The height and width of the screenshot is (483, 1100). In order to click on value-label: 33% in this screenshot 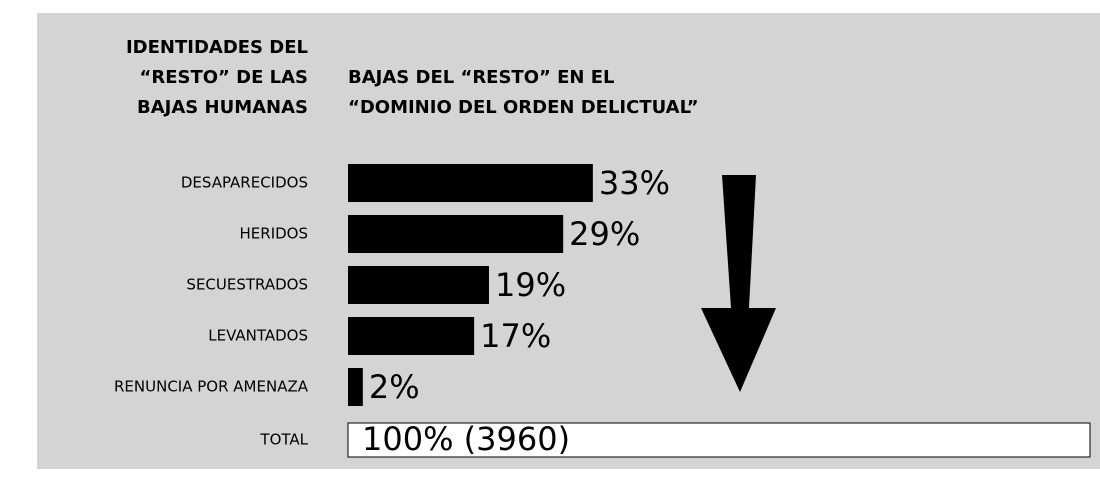, I will do `click(634, 183)`.